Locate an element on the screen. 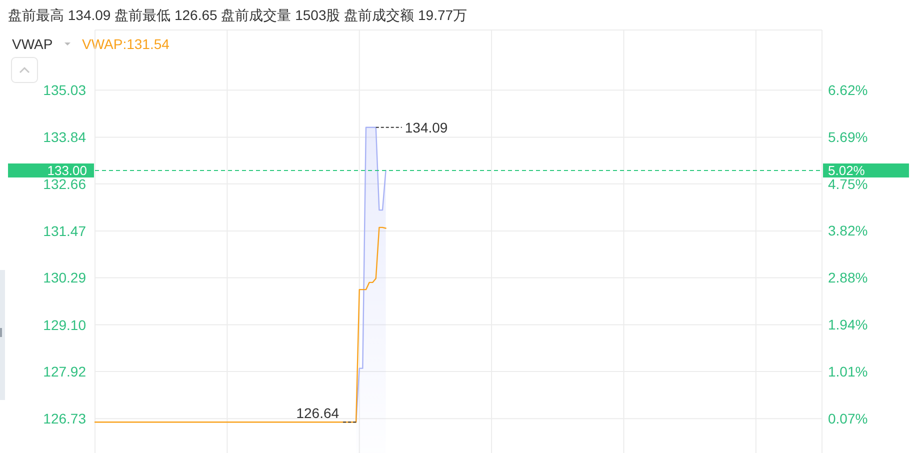 The width and height of the screenshot is (912, 453). y-tick-label: 131.47 is located at coordinates (64, 231).